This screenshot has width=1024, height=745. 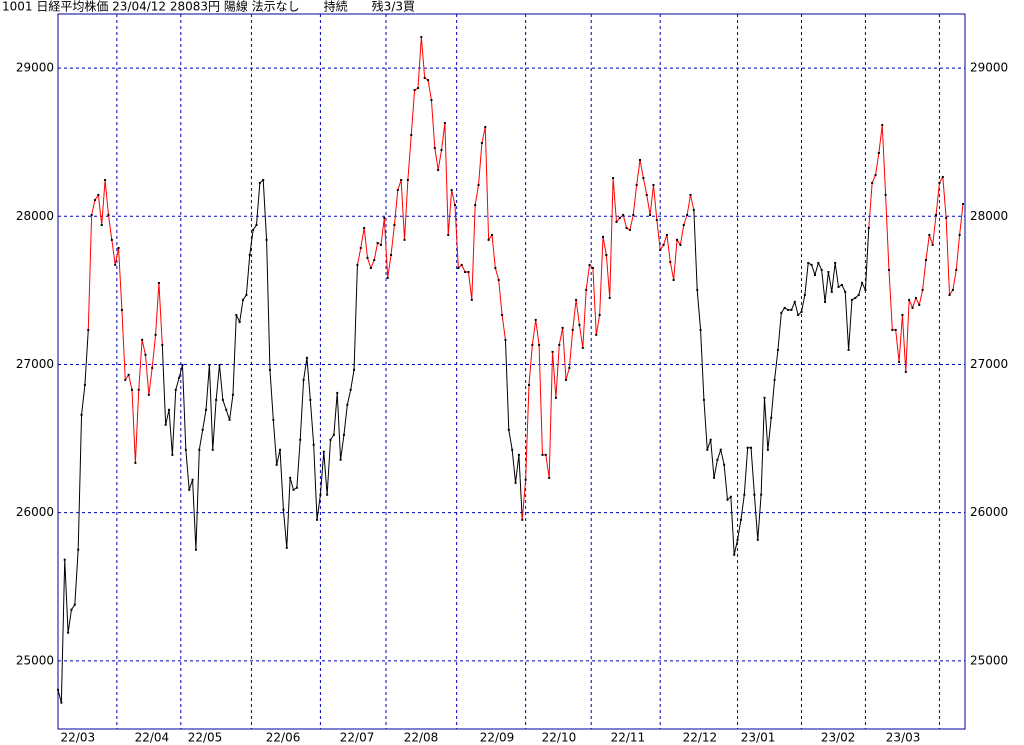 I want to click on x-tick-label: 22/07, so click(x=357, y=738).